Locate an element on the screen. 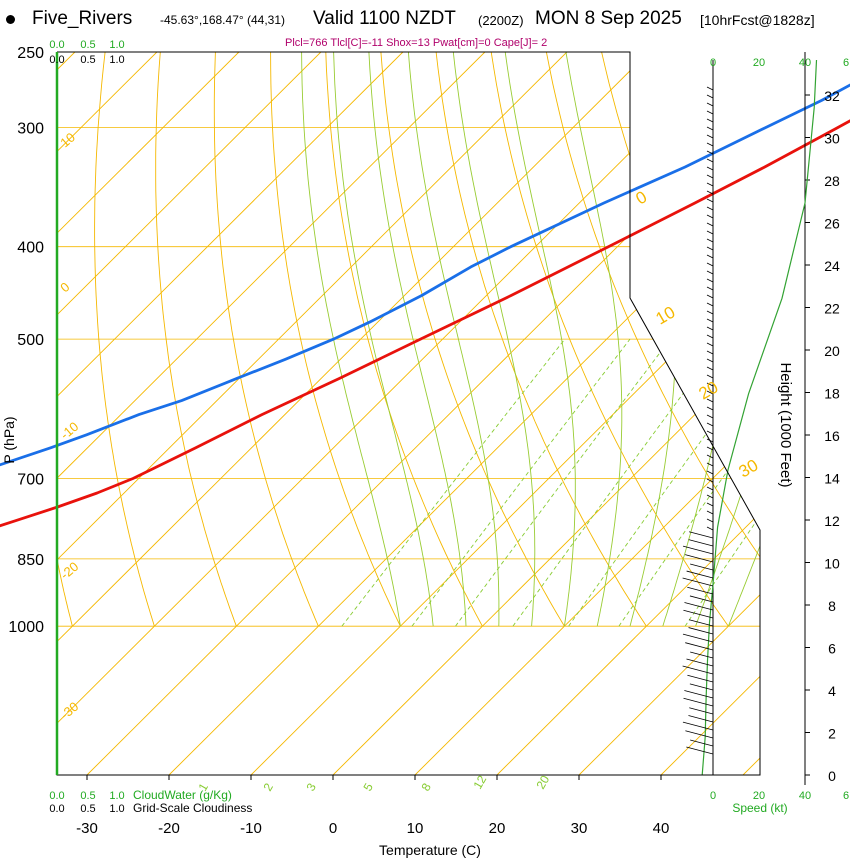  x-tick-label: -30 is located at coordinates (87, 828).